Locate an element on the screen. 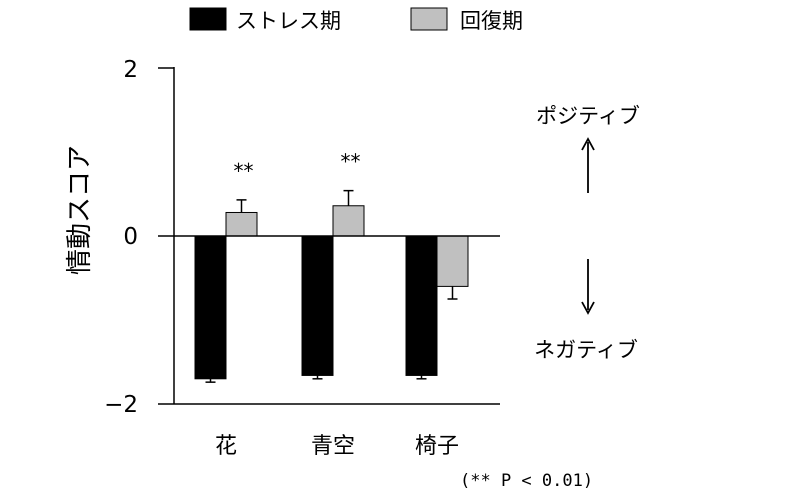  legend-swatch-stress is located at coordinates (208, 19).